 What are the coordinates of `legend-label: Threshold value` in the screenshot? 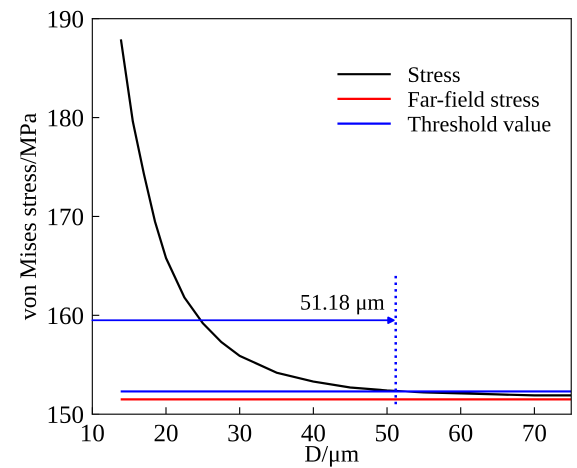 It's located at (479, 124).